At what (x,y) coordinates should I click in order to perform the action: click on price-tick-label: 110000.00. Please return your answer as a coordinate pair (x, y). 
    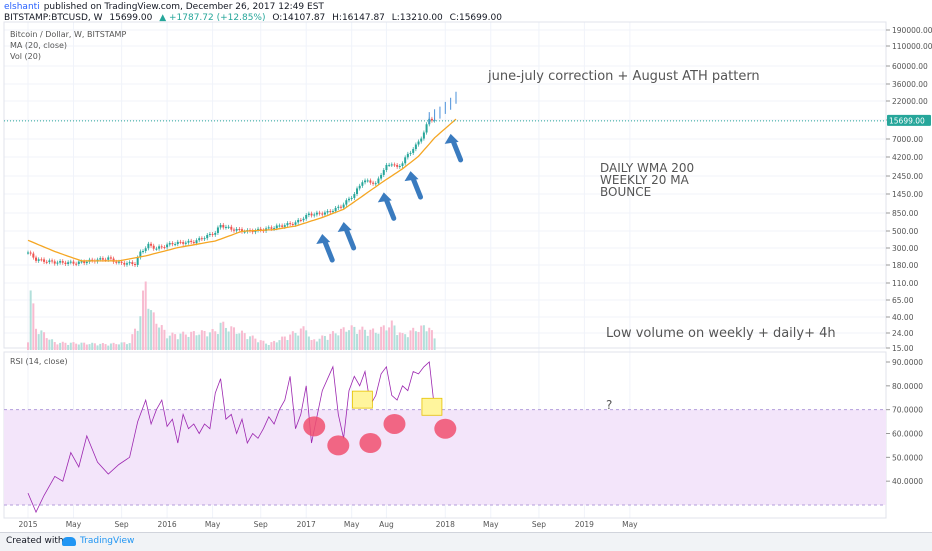
    Looking at the image, I should click on (912, 46).